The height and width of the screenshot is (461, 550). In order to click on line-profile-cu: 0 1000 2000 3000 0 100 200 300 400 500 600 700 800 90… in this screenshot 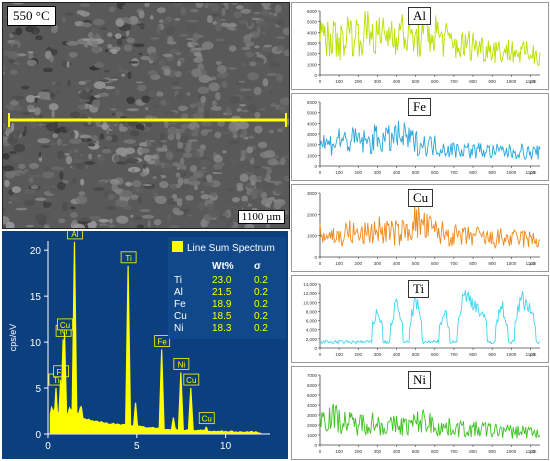, I will do `click(420, 228)`.